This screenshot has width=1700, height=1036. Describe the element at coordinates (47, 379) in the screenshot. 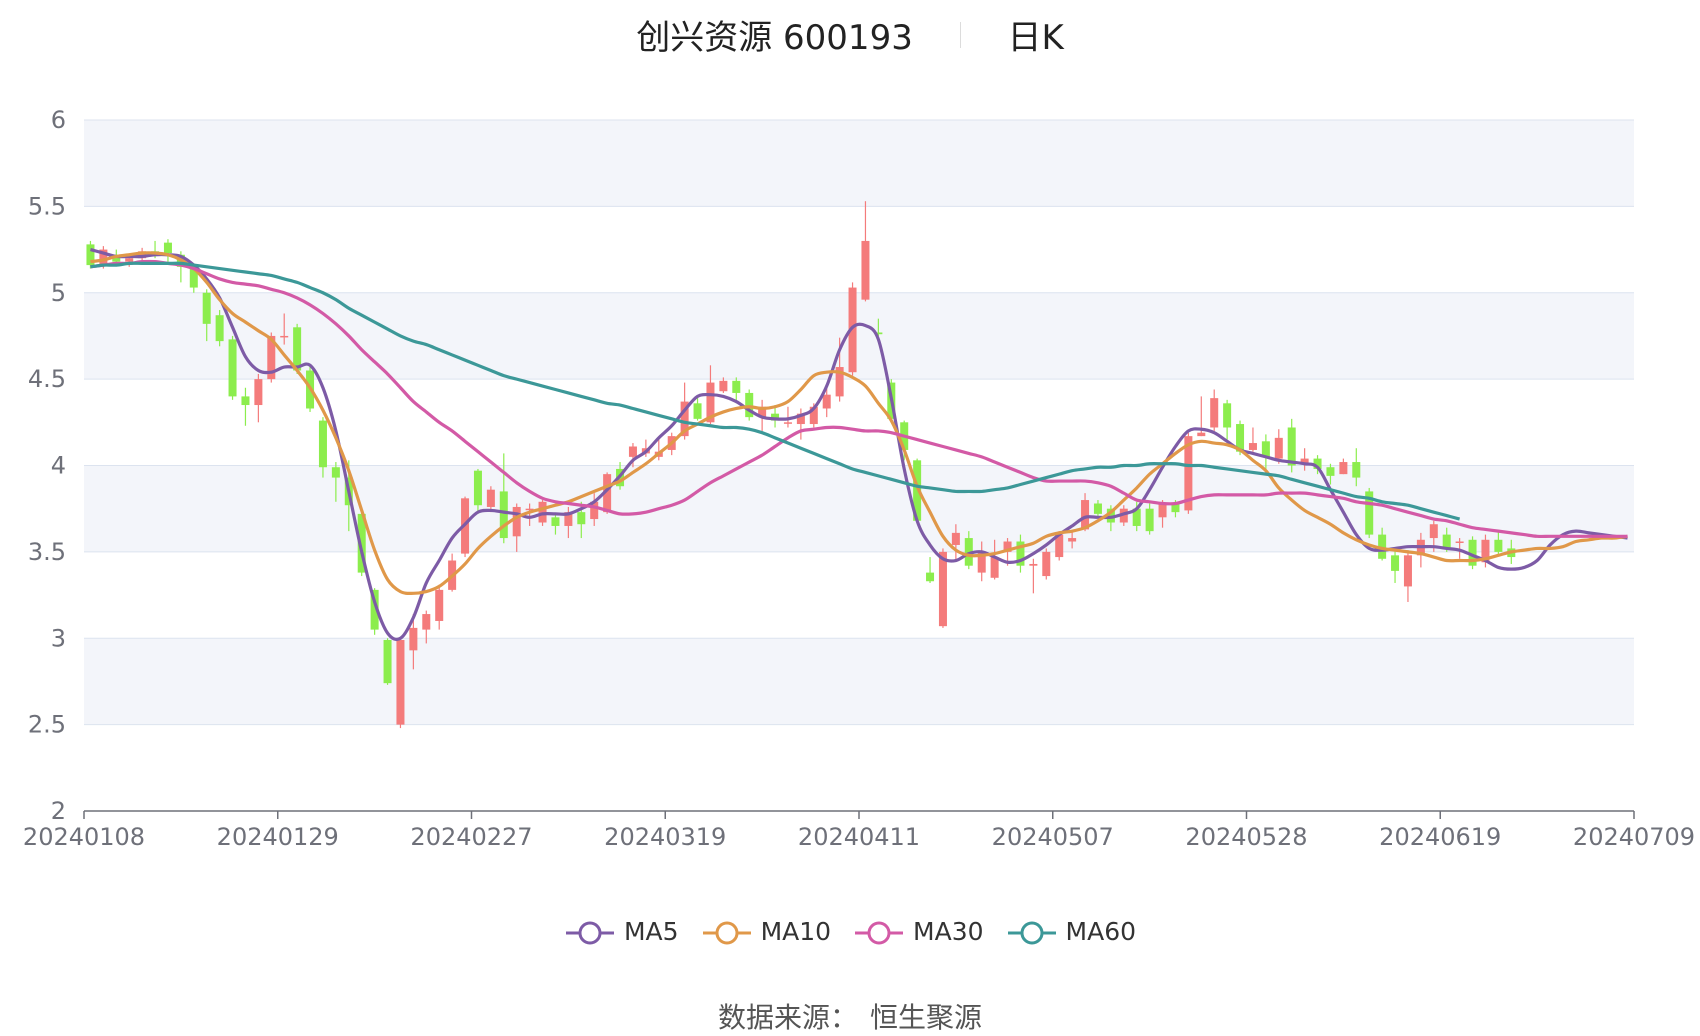

I see `y-tick-label: 4.5` at that location.